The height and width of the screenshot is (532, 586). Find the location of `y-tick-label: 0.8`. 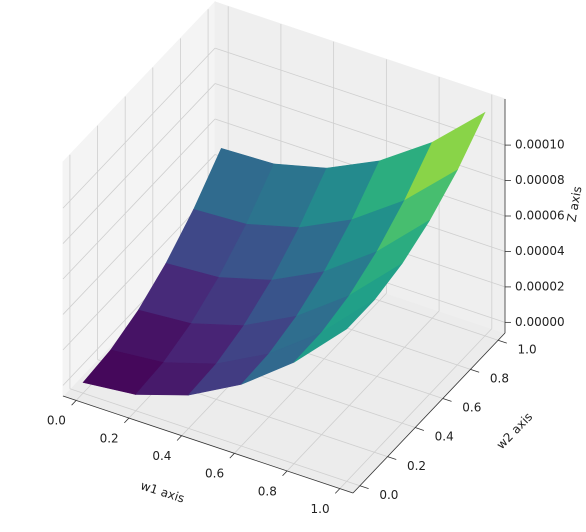

y-tick-label: 0.8 is located at coordinates (499, 379).